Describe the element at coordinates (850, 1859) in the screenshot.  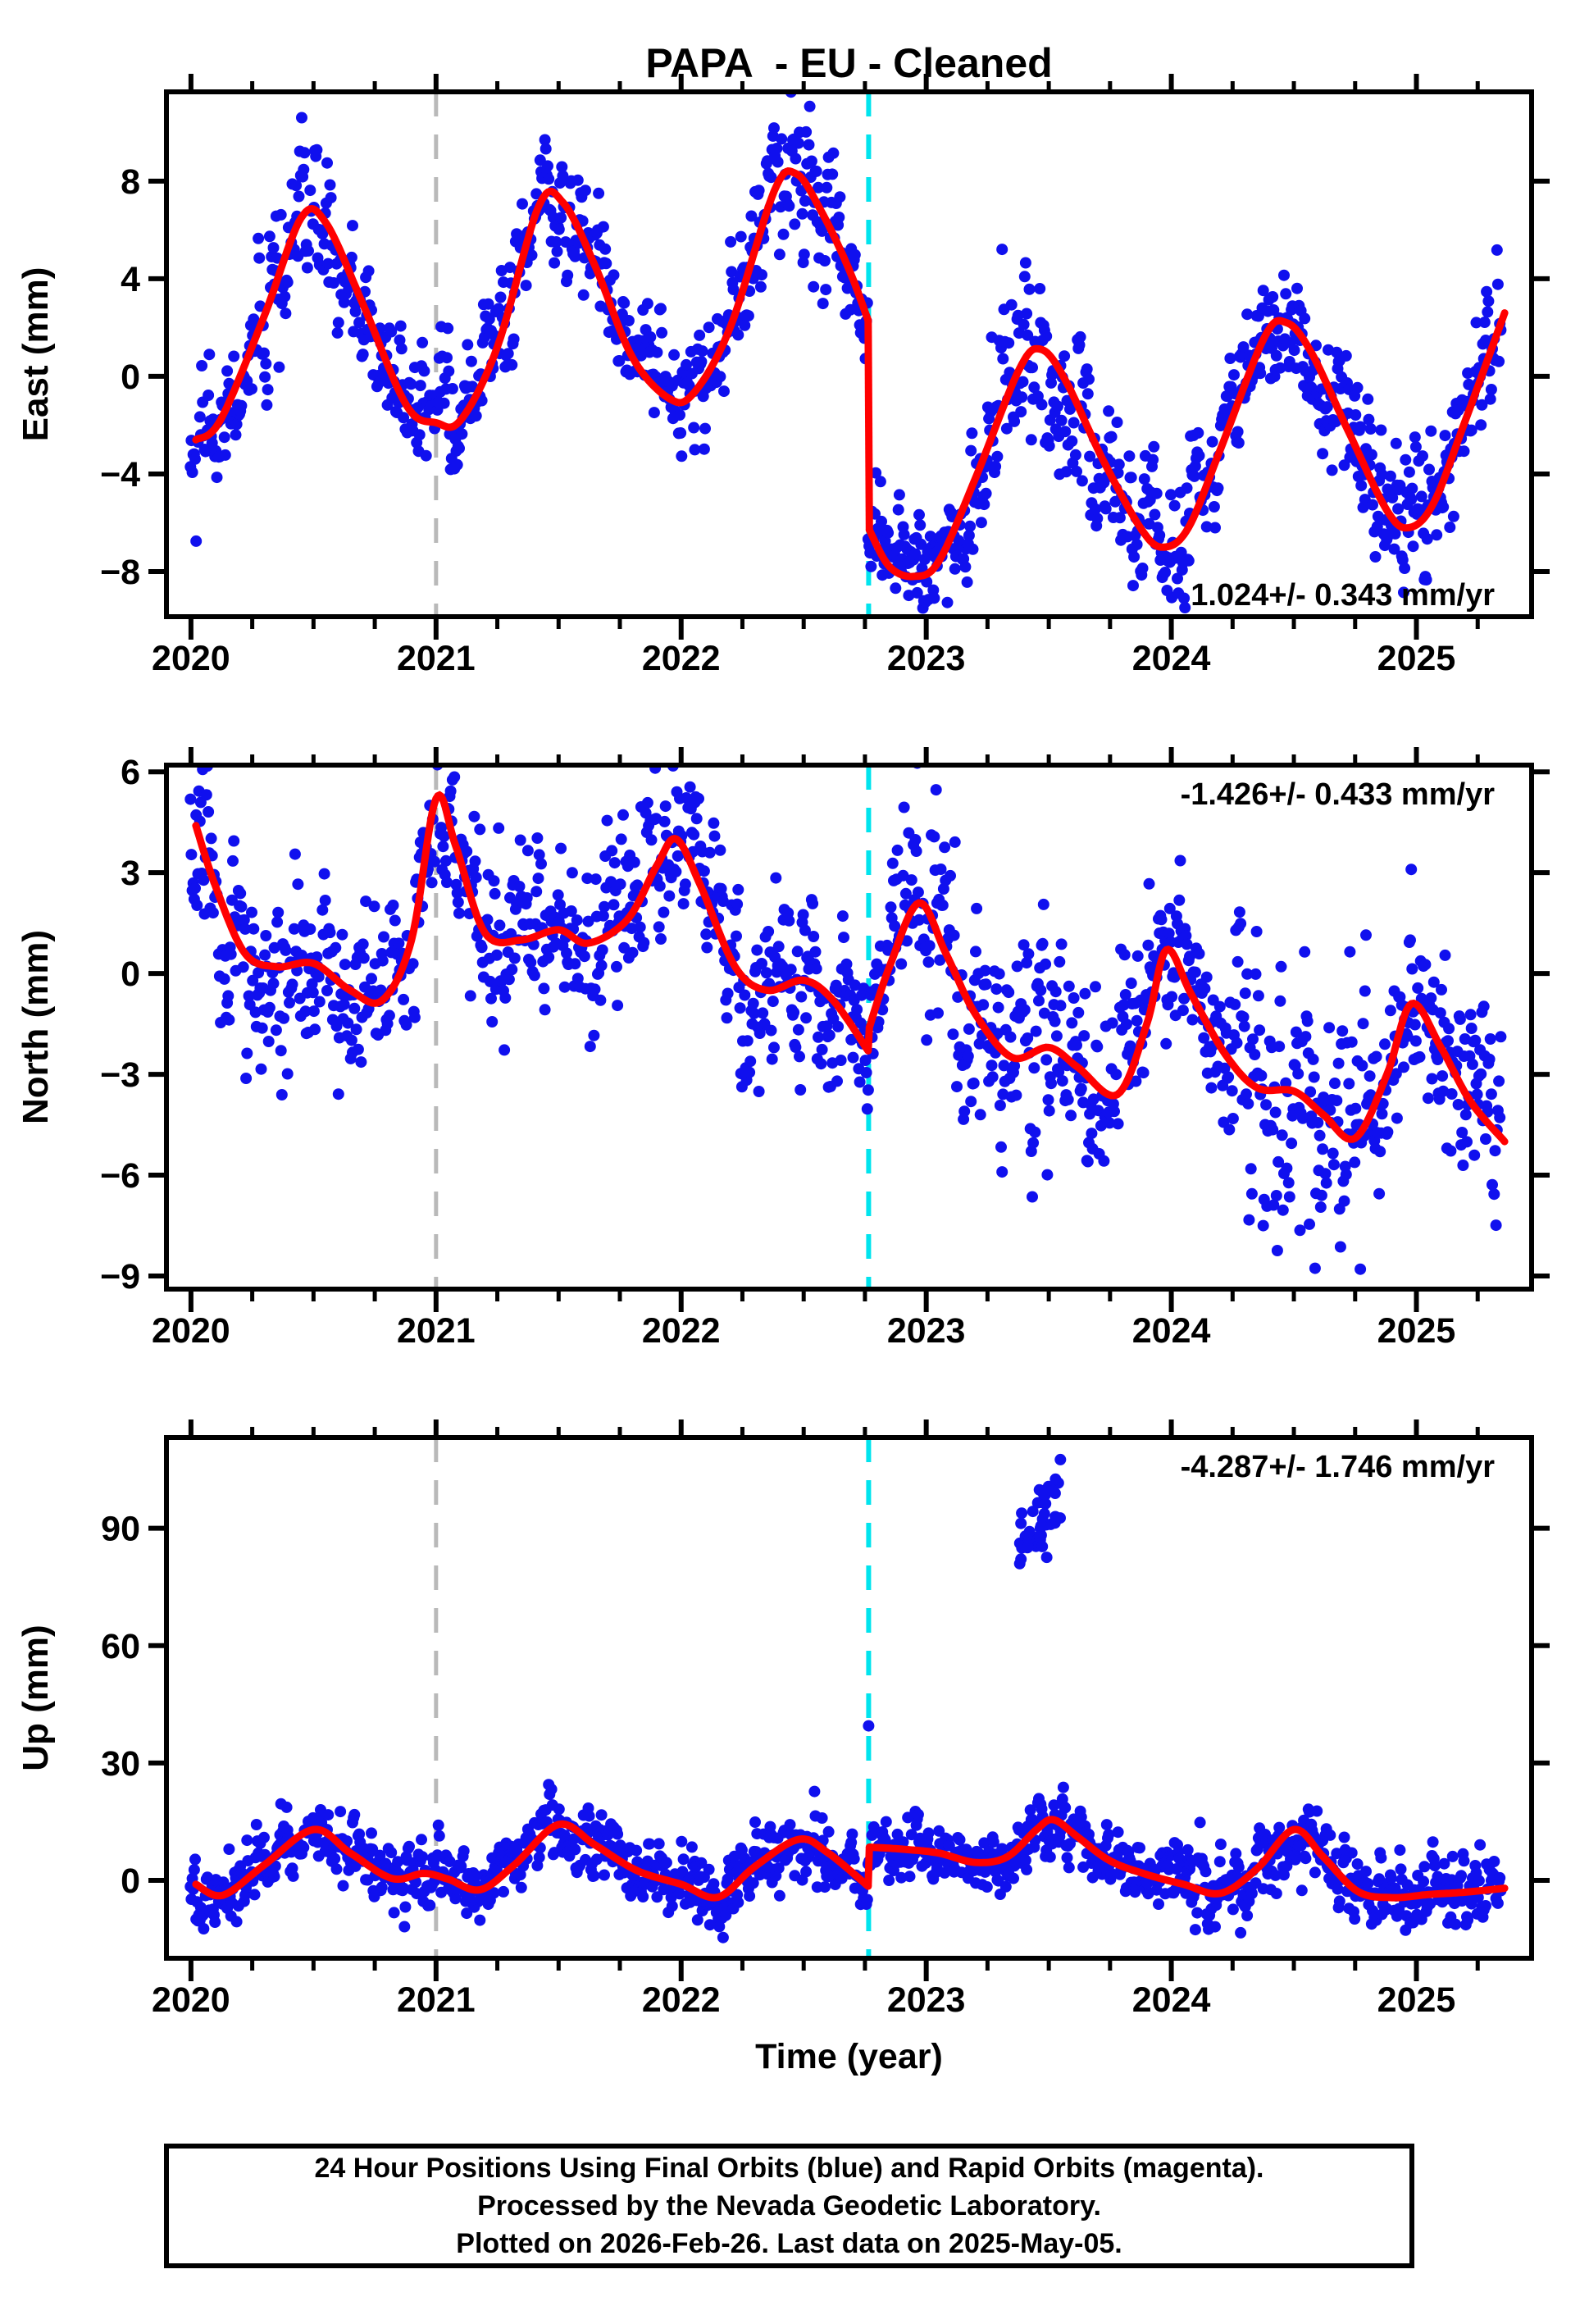
I see `up-model-curve` at that location.